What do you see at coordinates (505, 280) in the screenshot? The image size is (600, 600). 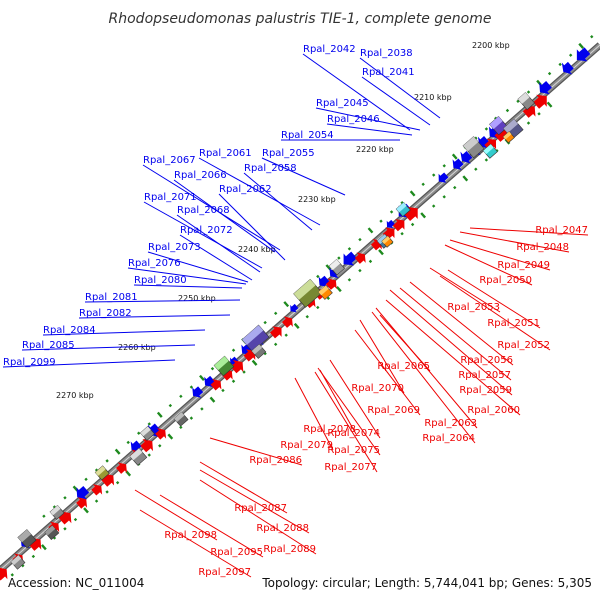 I see `gene-label: Rpal_2050` at bounding box center [505, 280].